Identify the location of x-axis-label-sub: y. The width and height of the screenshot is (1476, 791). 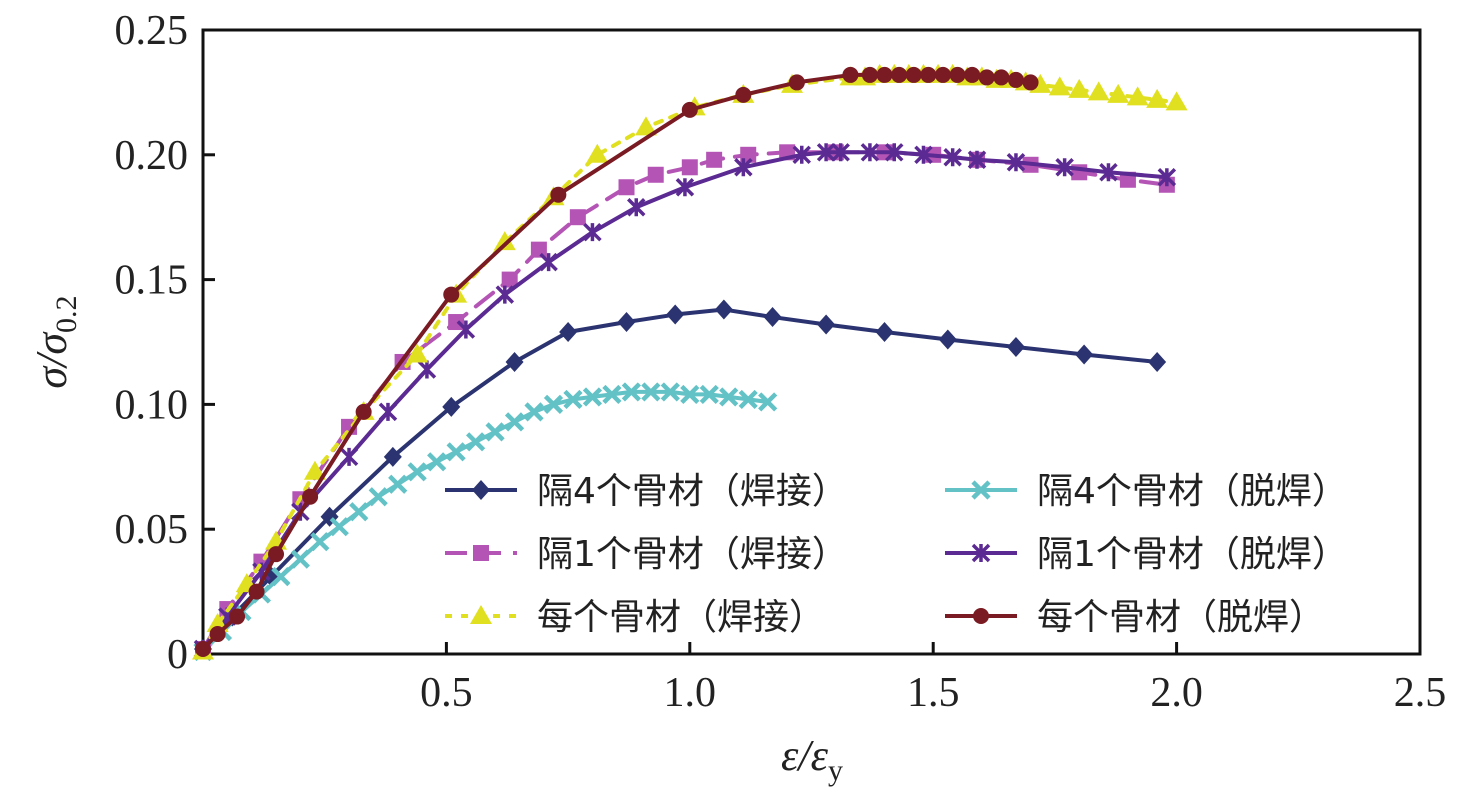
(835, 770).